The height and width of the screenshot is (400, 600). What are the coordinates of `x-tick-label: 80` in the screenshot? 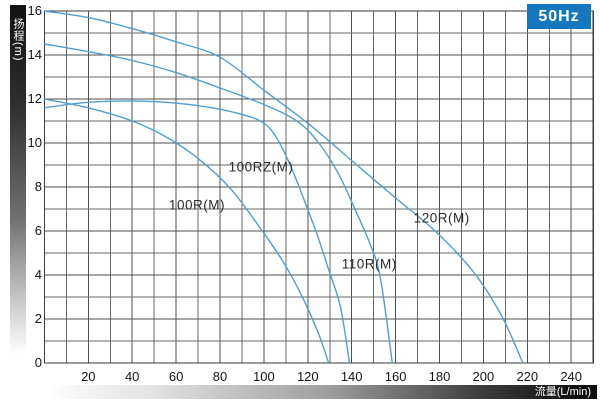 It's located at (220, 376).